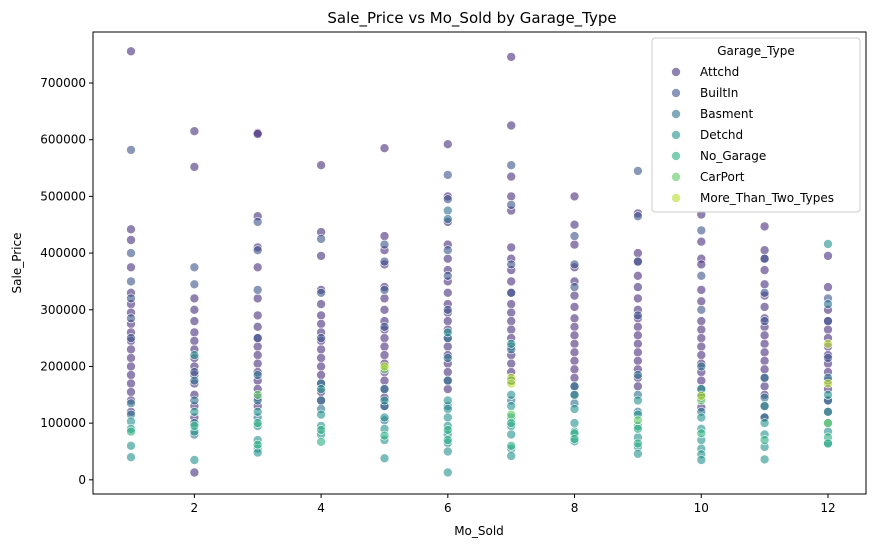 This screenshot has width=877, height=547. What do you see at coordinates (82, 480) in the screenshot?
I see `y-tick-label: 0` at bounding box center [82, 480].